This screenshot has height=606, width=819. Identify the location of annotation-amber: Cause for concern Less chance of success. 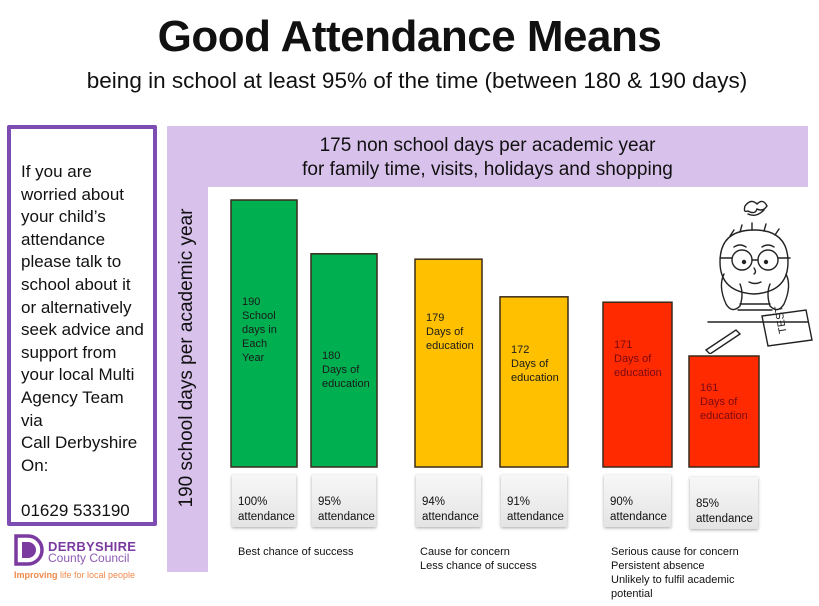
(478, 559).